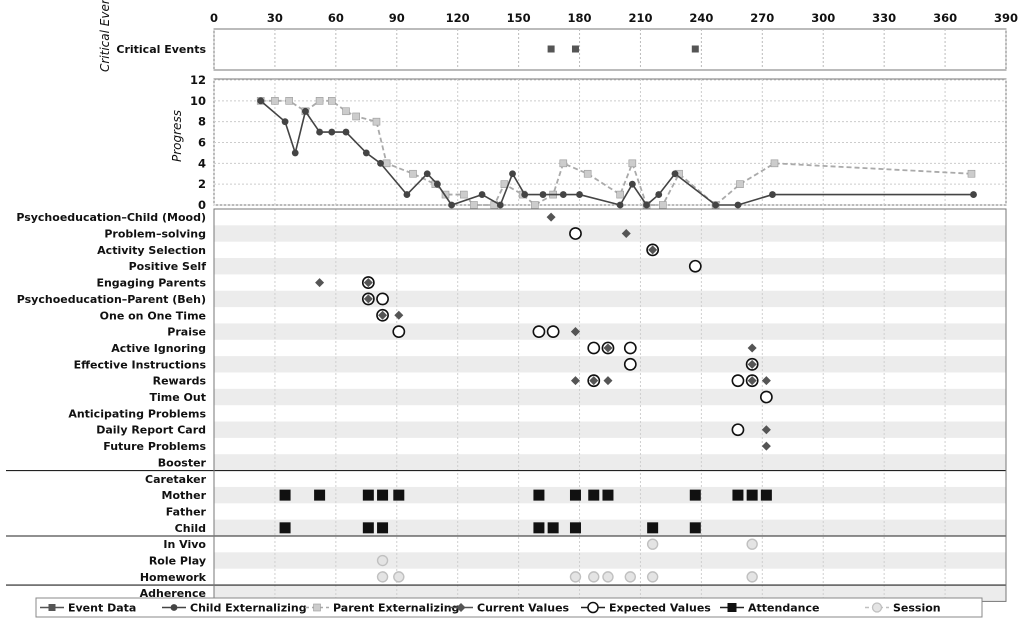 The image size is (1019, 623). What do you see at coordinates (151, 430) in the screenshot?
I see `row-label: Daily Report Card` at bounding box center [151, 430].